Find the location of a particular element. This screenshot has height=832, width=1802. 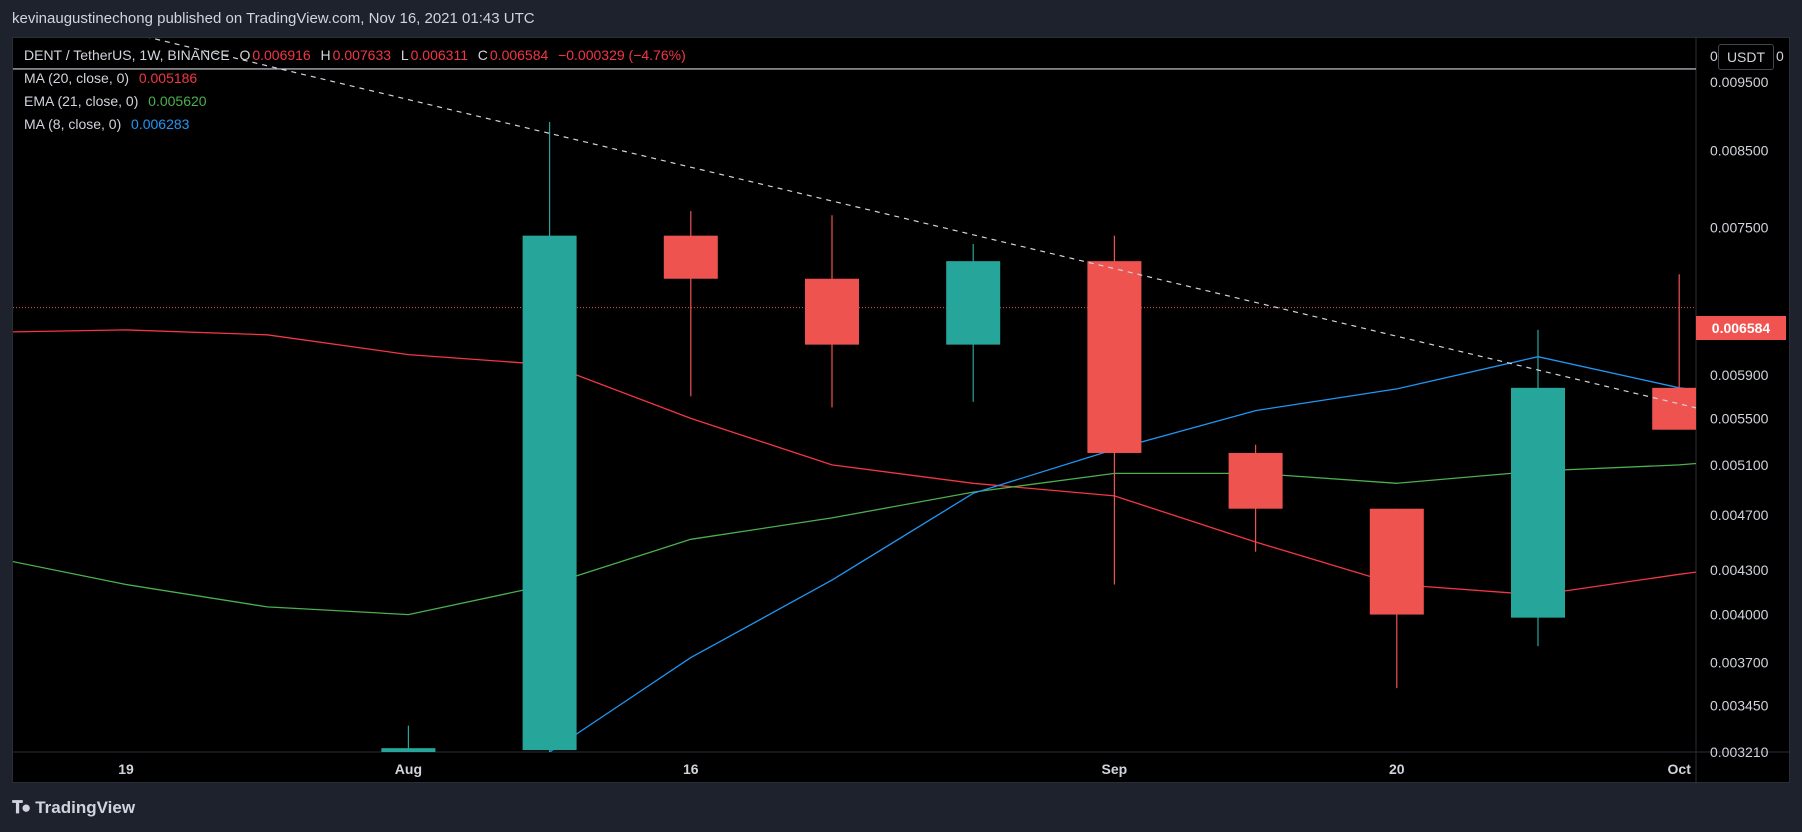

time-tick-label: Aug is located at coordinates (408, 769).